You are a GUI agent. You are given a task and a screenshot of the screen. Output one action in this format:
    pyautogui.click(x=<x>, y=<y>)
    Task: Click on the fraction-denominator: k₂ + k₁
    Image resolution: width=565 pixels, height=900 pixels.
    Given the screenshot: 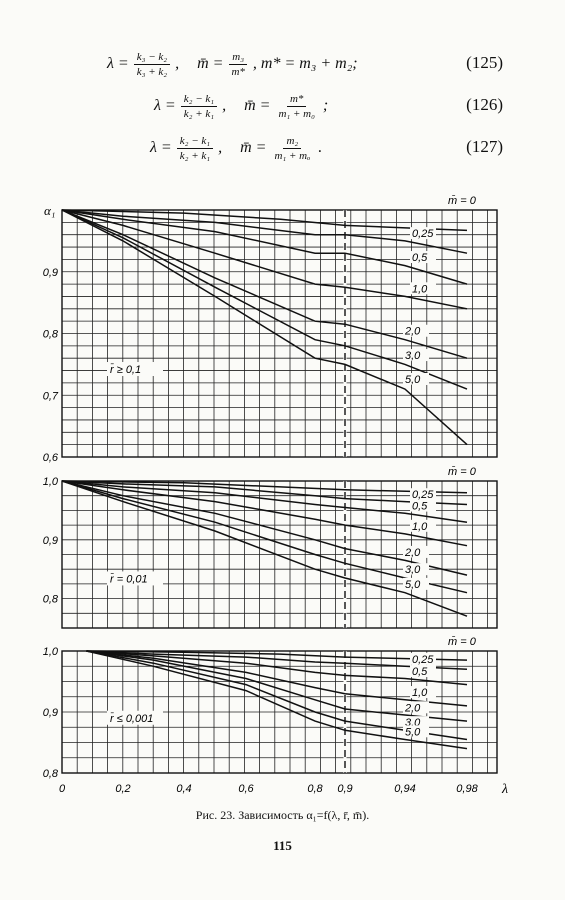 What is the action you would take?
    pyautogui.click(x=195, y=155)
    